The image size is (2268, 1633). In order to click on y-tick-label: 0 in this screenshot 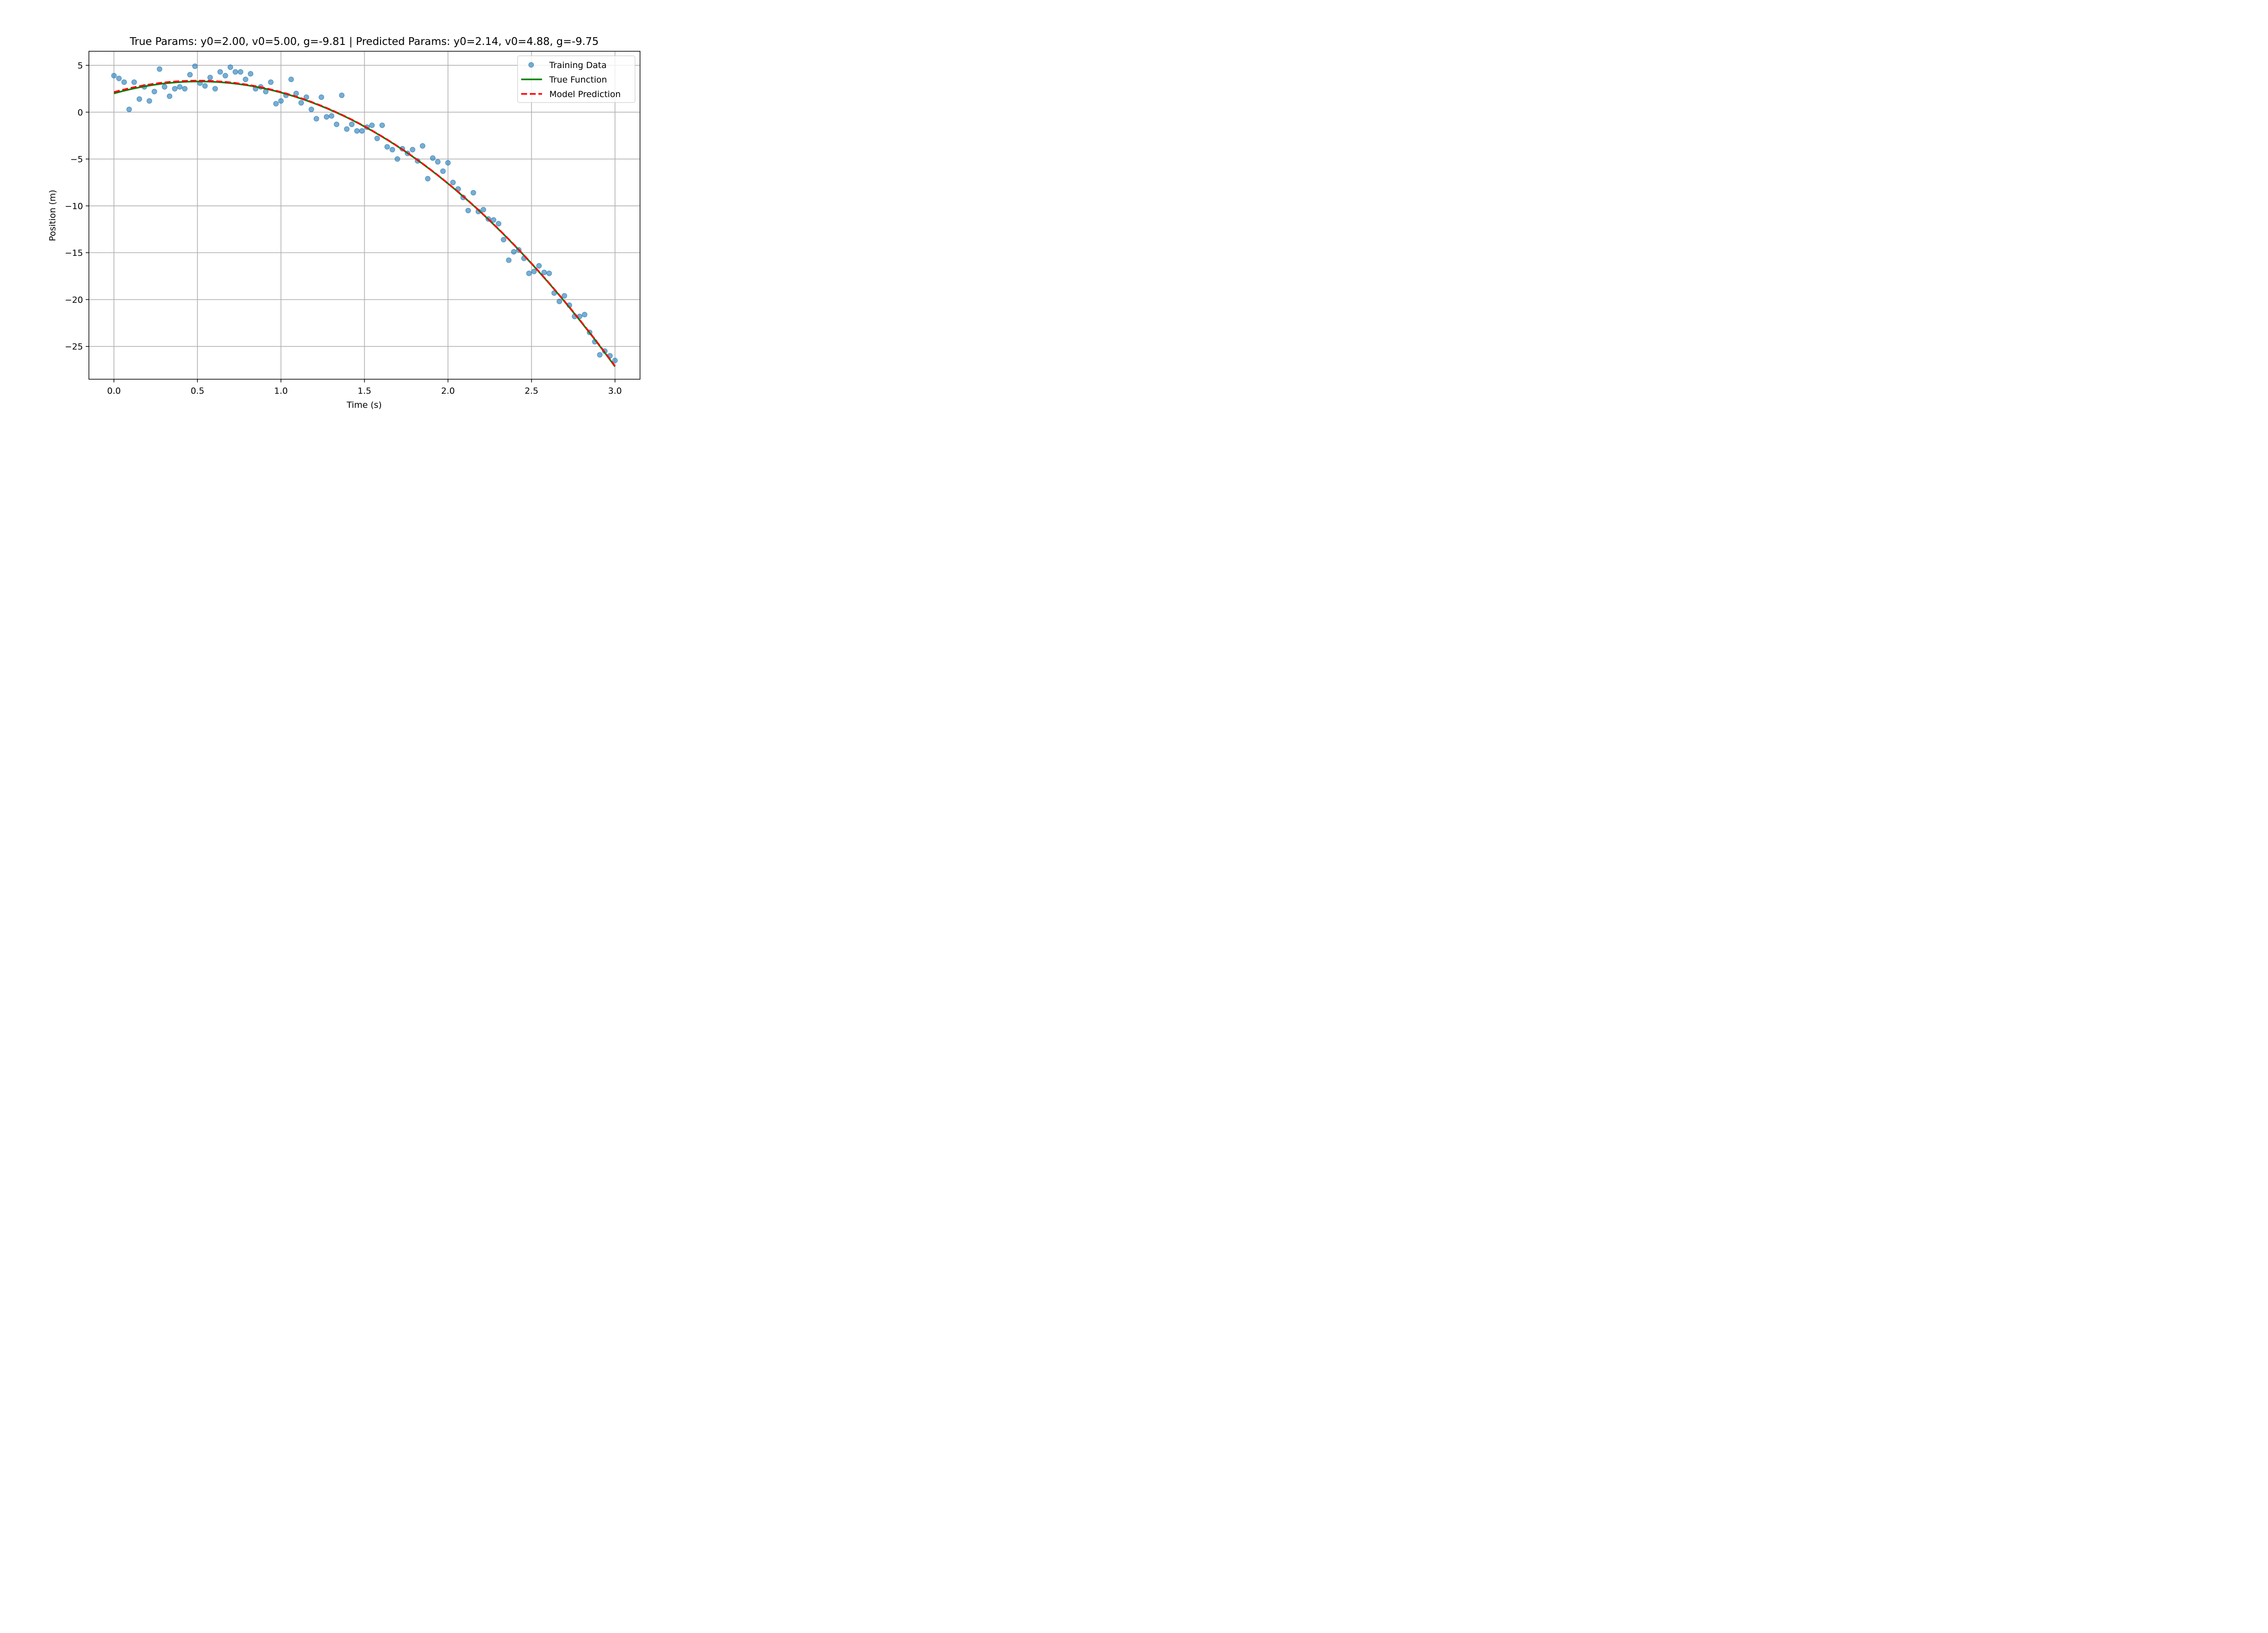, I will do `click(80, 112)`.